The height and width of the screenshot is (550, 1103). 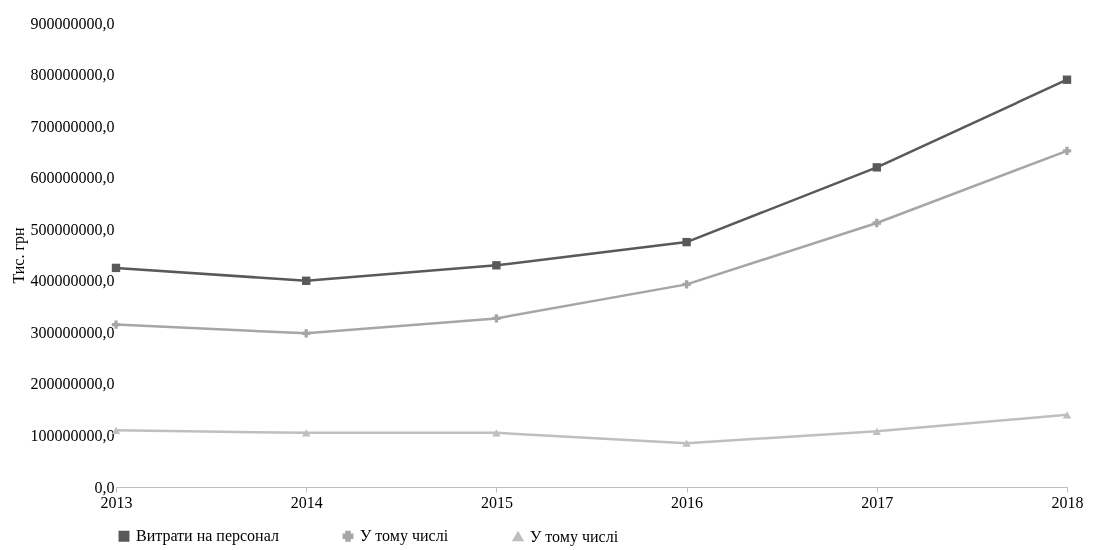 I want to click on x-tick-label: 2018, so click(x=1067, y=502).